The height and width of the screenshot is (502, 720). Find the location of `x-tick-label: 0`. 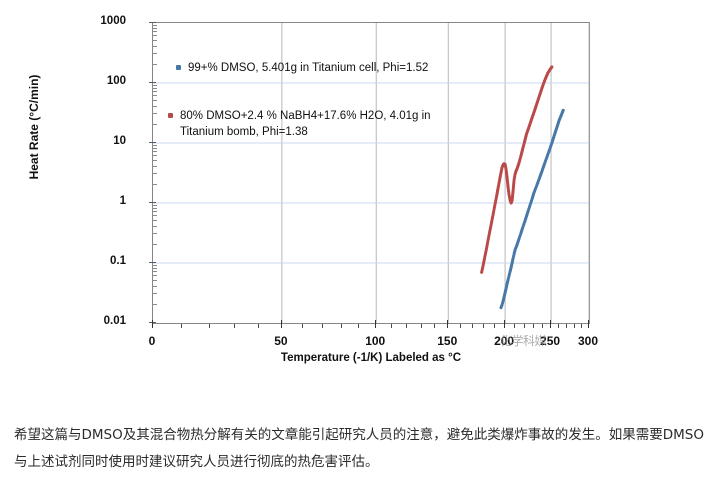

x-tick-label: 0 is located at coordinates (152, 341).